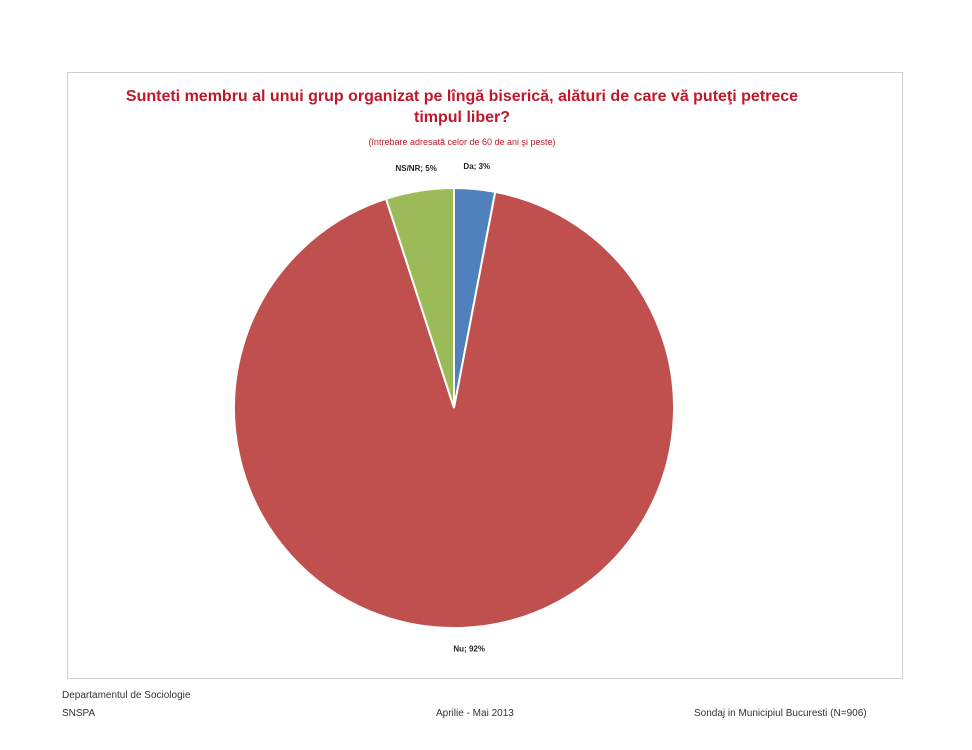 The width and height of the screenshot is (972, 750). Describe the element at coordinates (419, 297) in the screenshot. I see `pie-slice` at that location.